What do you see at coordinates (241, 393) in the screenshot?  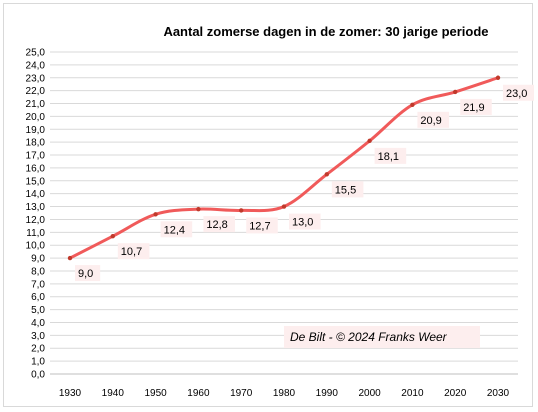 I see `x-tick-label: 1970` at bounding box center [241, 393].